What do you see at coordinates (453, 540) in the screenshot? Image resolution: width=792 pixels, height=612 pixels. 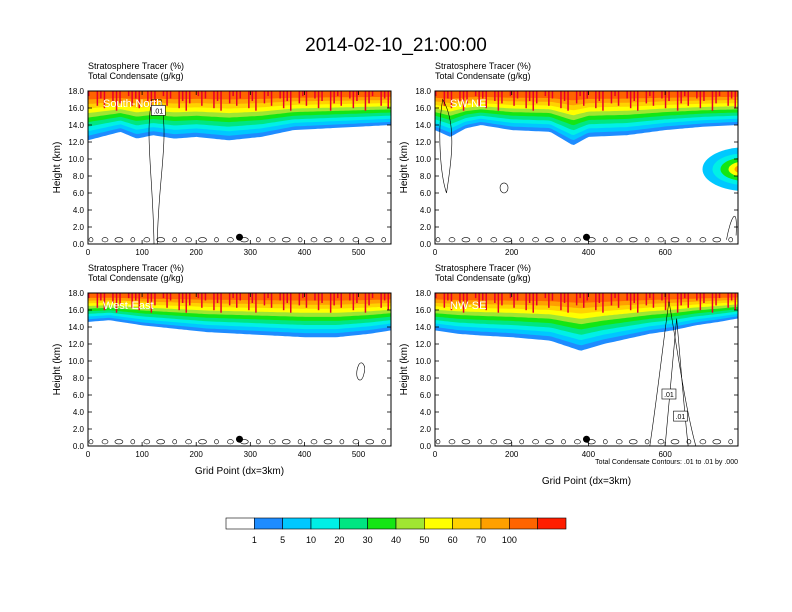 I see `colorbar-label: 60` at bounding box center [453, 540].